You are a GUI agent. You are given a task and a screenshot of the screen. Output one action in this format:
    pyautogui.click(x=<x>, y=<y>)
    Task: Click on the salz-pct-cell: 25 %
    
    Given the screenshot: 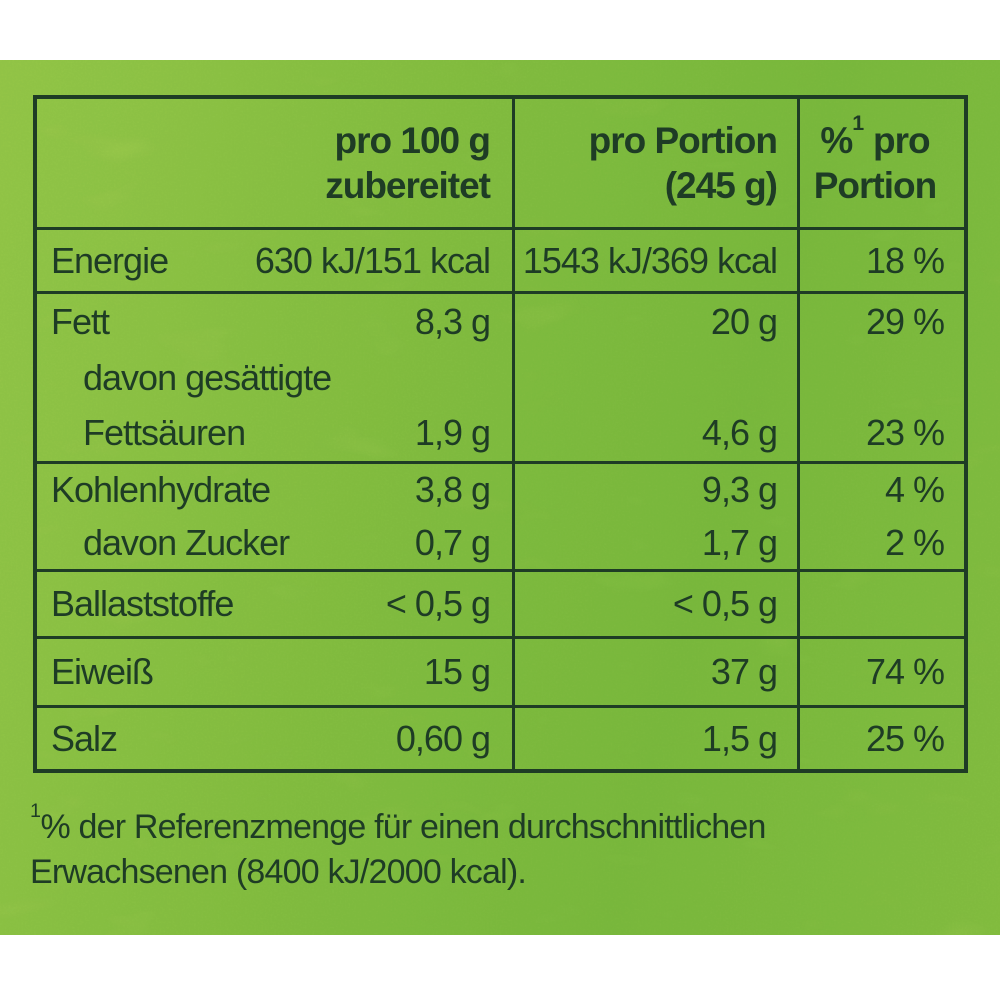 What is the action you would take?
    pyautogui.click(x=880, y=738)
    